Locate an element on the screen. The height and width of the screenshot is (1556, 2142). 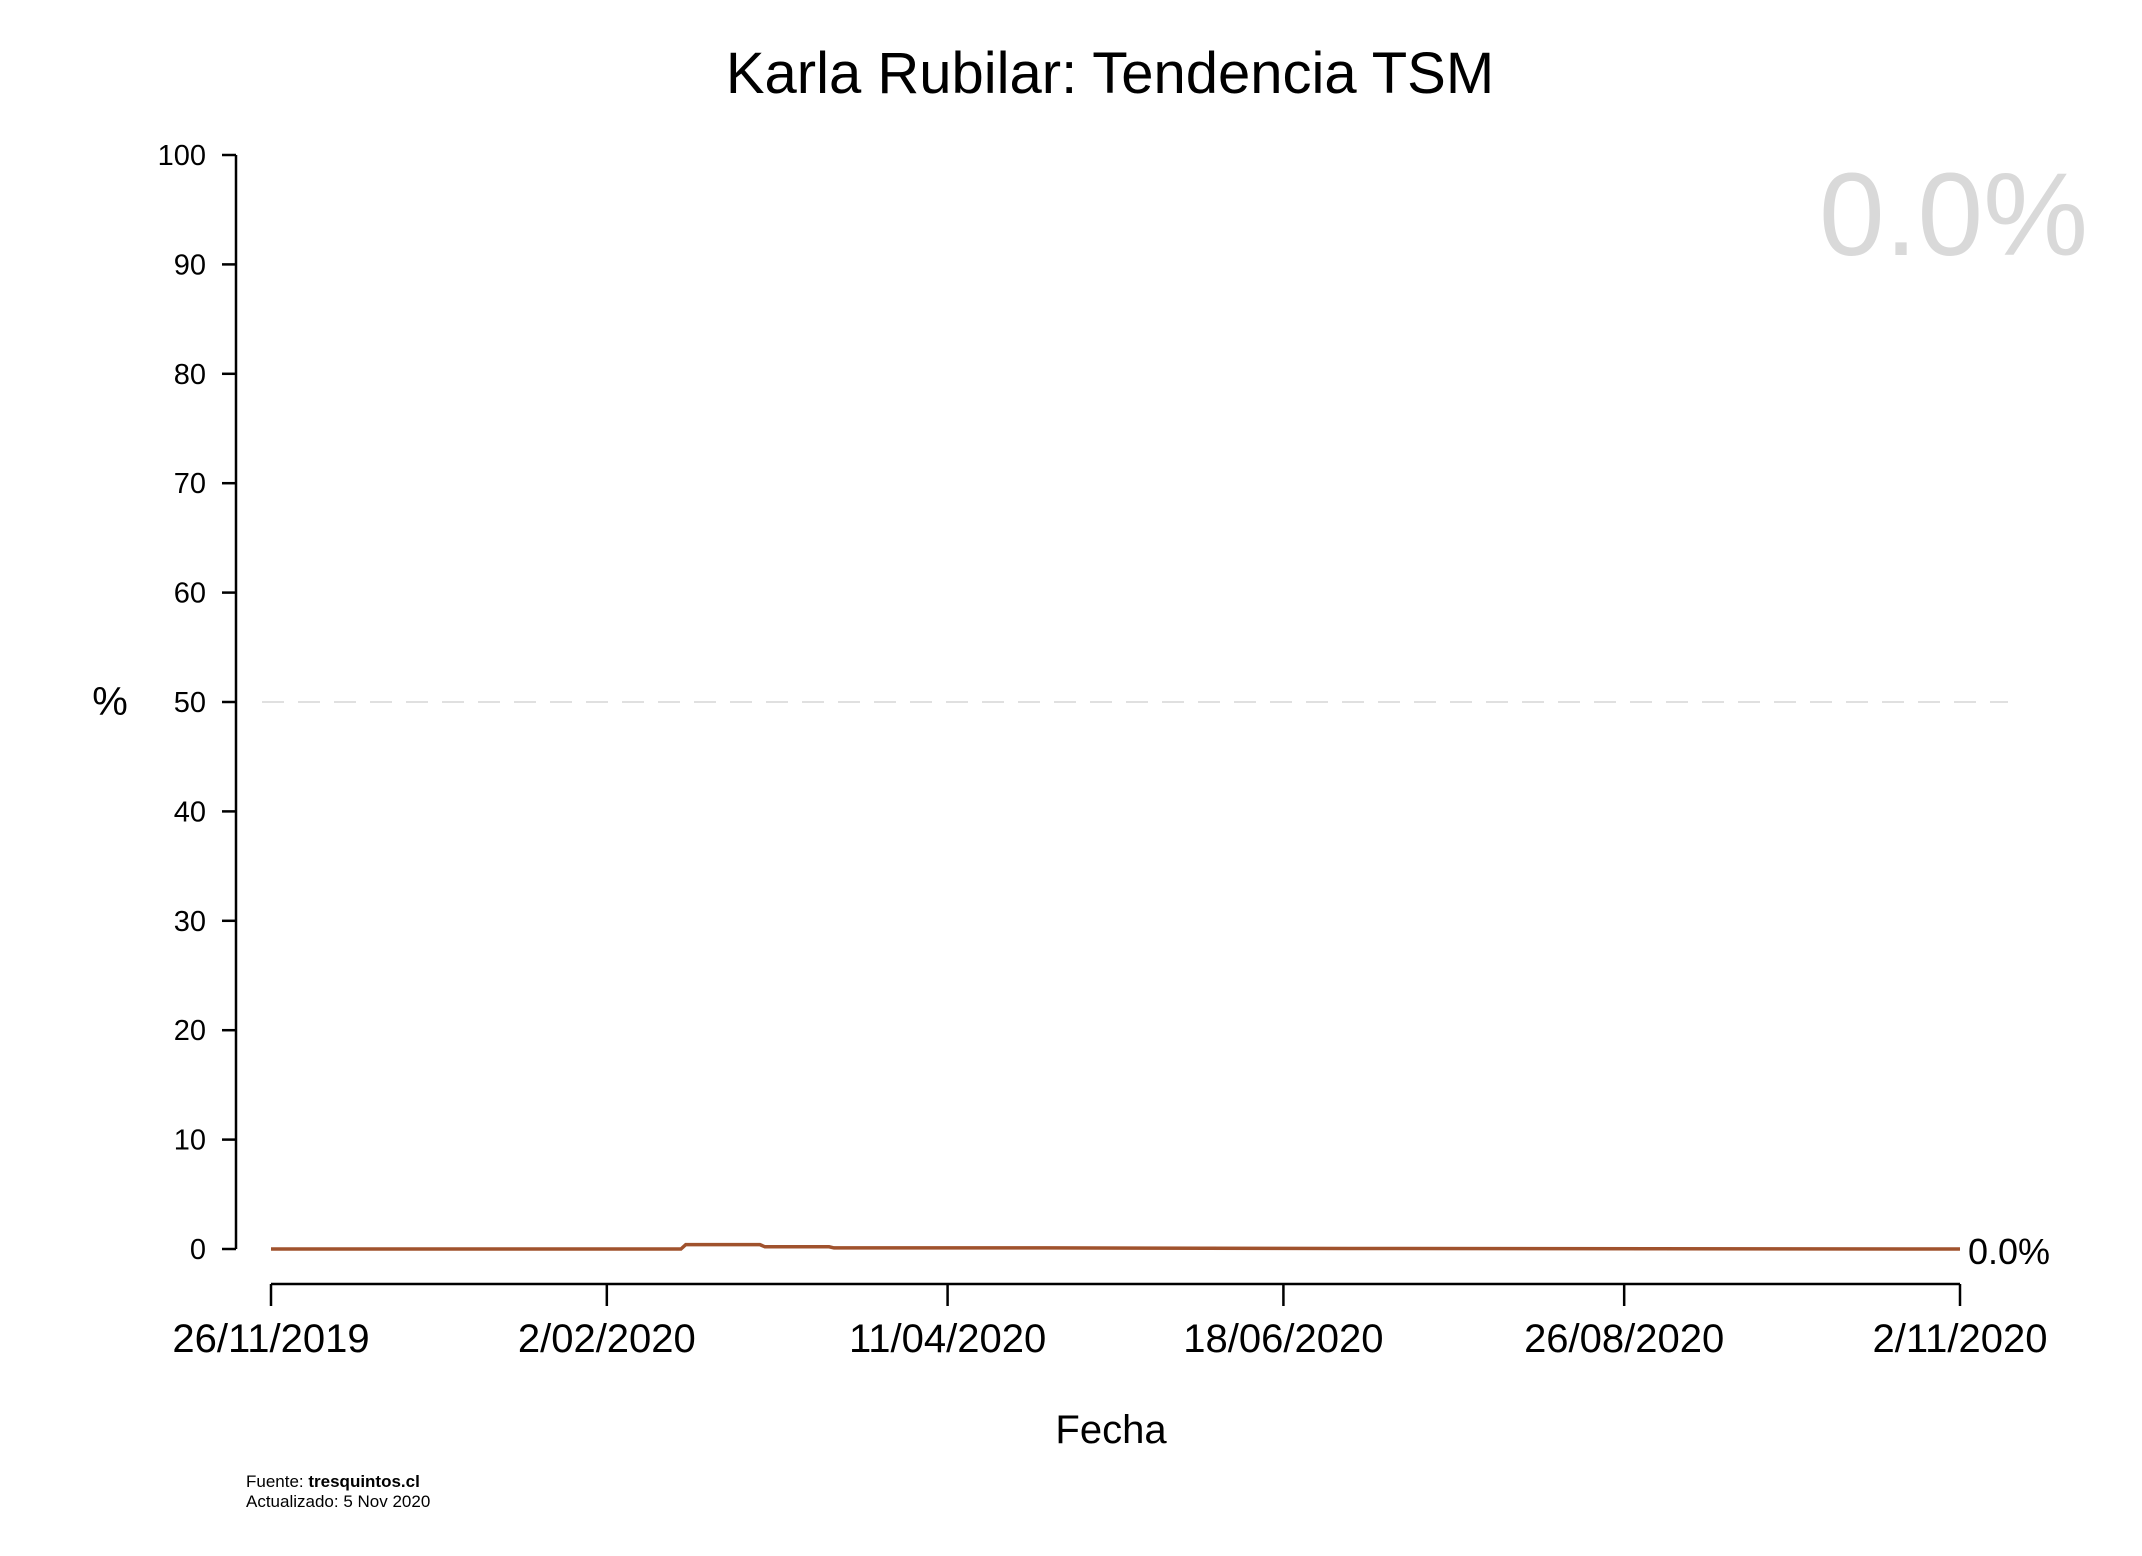
x-axis-label: Fecha is located at coordinates (1111, 1430).